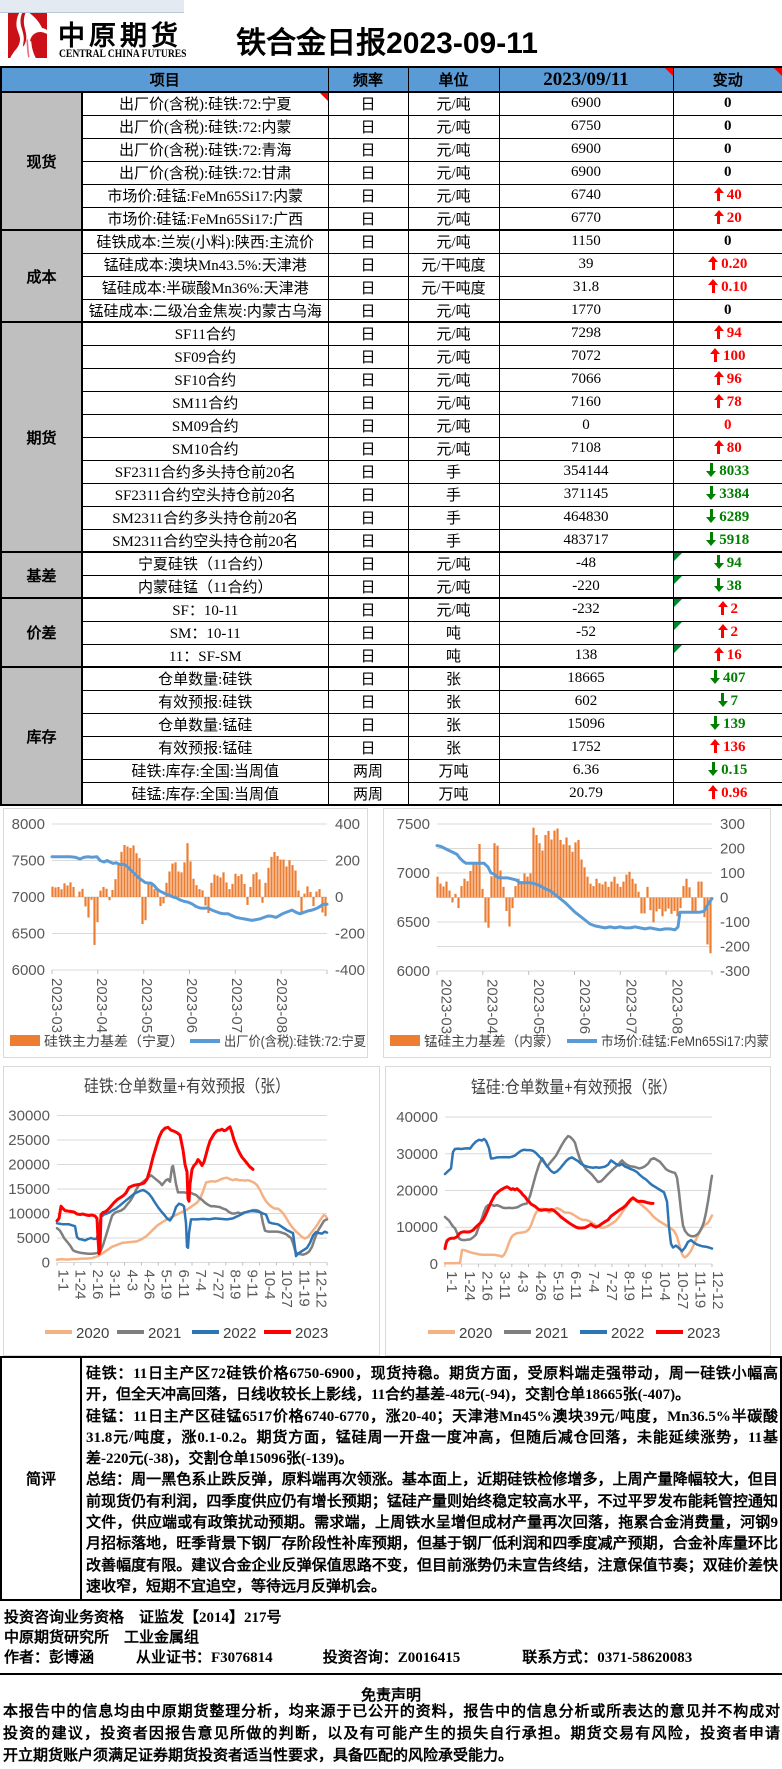  I want to click on svg-text: 300, so click(732, 824).